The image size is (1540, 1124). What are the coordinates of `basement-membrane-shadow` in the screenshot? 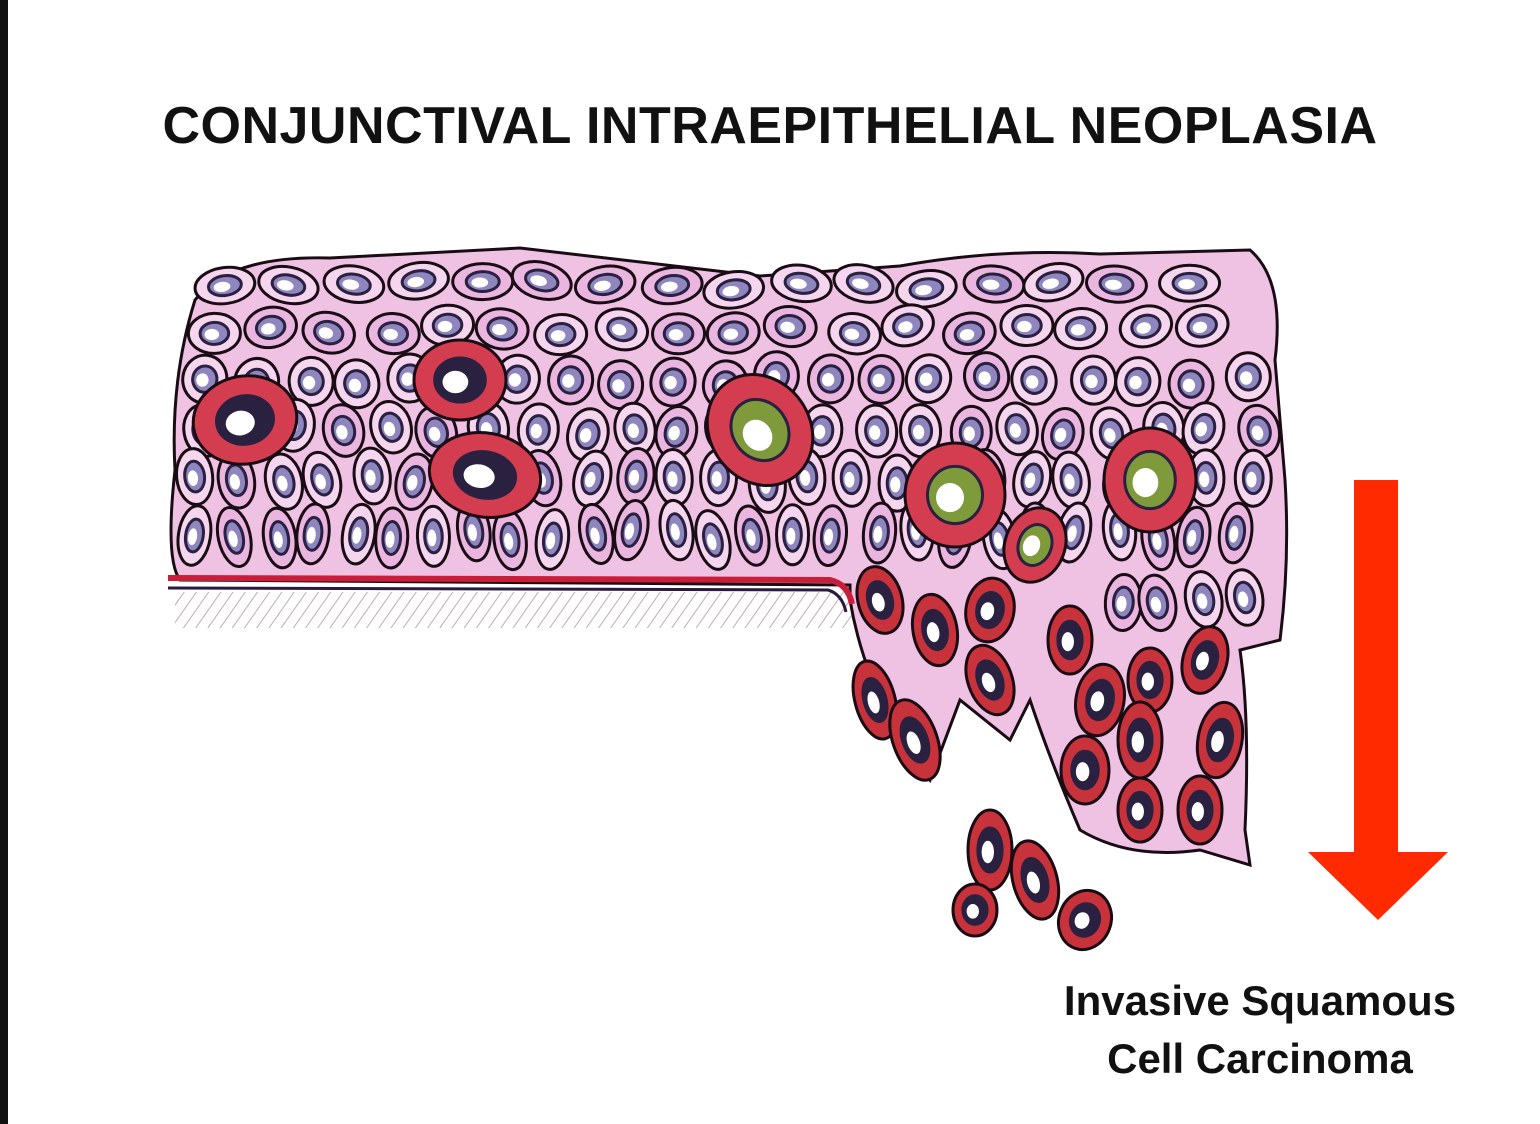 It's located at (507, 599).